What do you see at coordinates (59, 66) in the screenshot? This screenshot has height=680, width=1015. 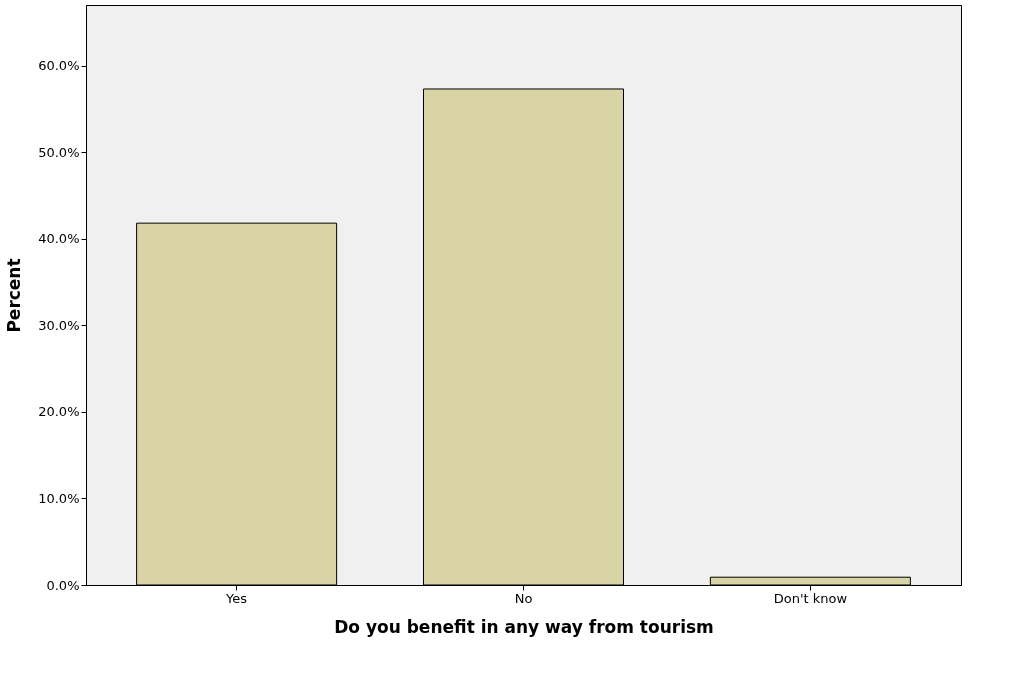 I see `y-tick-label: 60.0%` at bounding box center [59, 66].